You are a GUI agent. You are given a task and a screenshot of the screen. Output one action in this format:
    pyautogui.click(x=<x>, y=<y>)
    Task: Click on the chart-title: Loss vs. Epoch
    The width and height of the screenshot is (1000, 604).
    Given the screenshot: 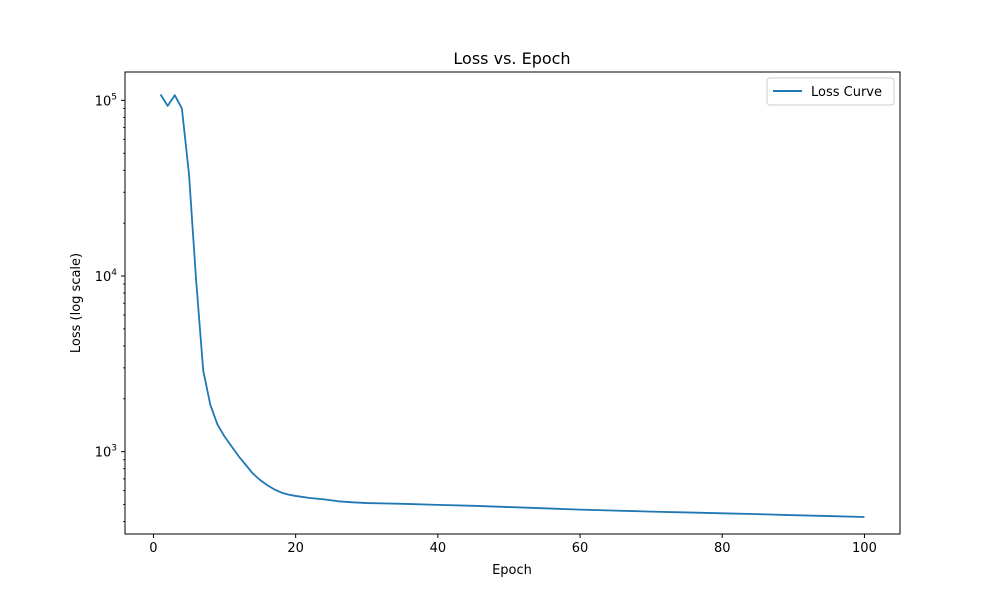 What is the action you would take?
    pyautogui.click(x=511, y=58)
    